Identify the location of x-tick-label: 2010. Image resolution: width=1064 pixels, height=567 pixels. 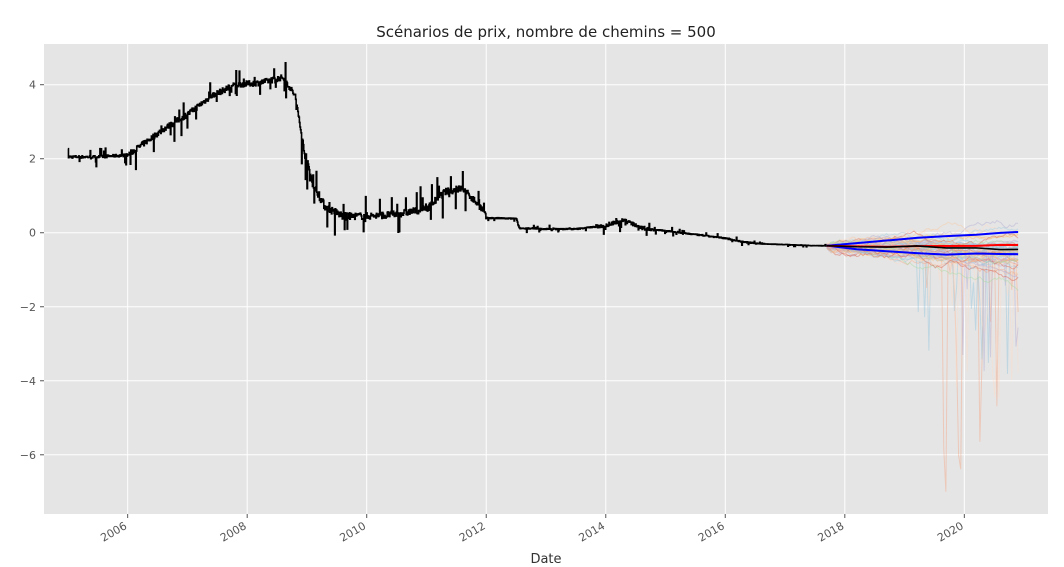
(352, 531).